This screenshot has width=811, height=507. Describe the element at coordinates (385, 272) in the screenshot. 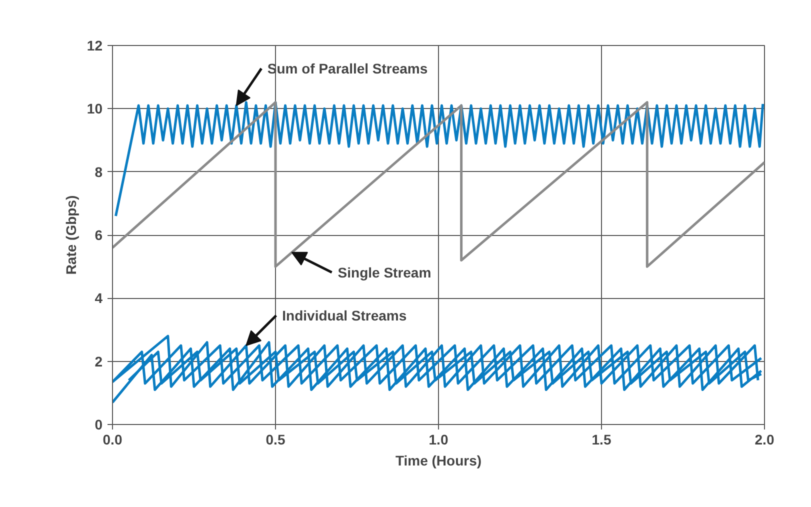

I see `annotation: Single Stream` at that location.